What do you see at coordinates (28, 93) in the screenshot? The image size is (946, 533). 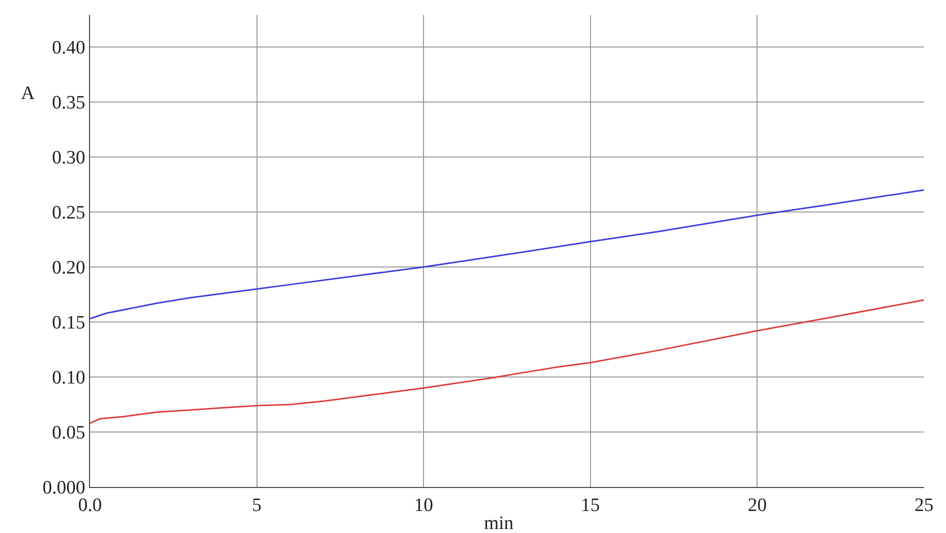 I see `y-axis-title: A` at bounding box center [28, 93].